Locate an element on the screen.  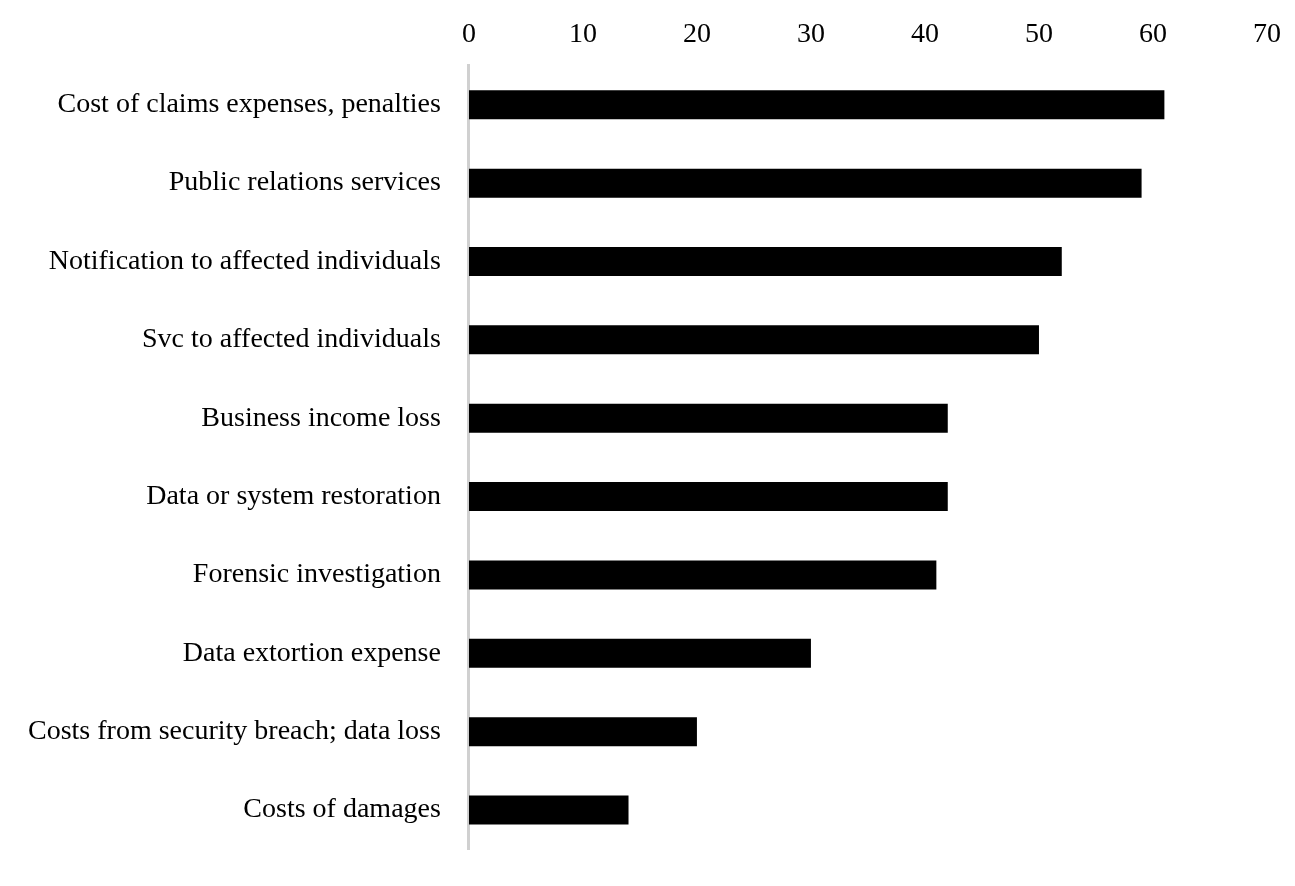
x-tick-label: 60 is located at coordinates (1152, 33).